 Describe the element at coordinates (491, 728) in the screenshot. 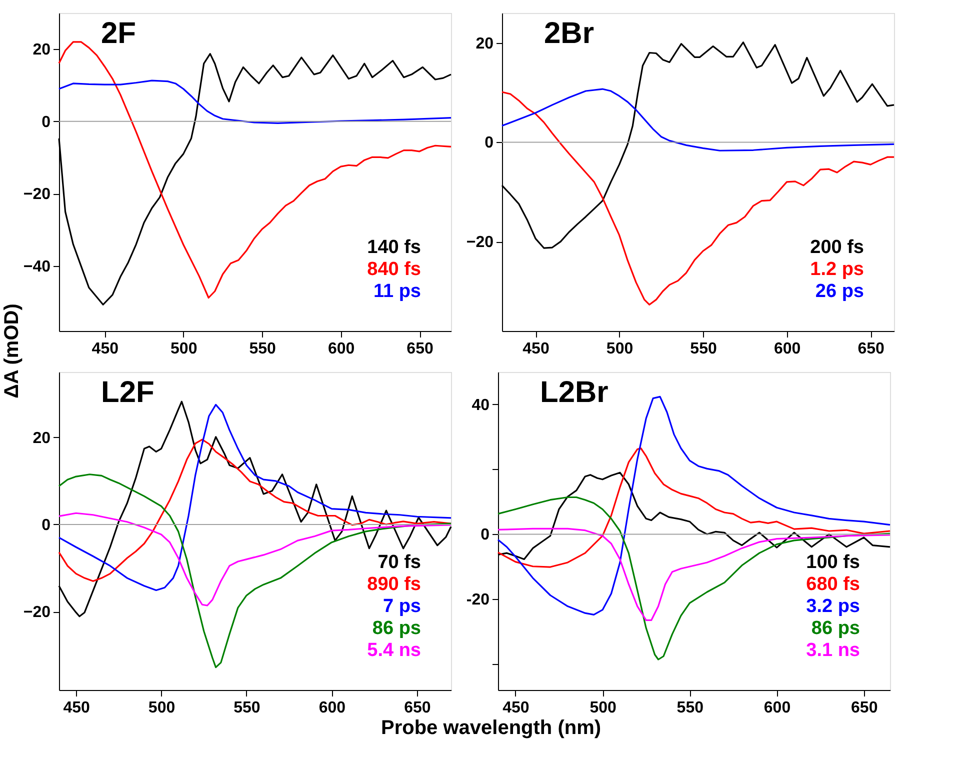

I see `x-axis-title: Probe wavelength (nm)` at that location.